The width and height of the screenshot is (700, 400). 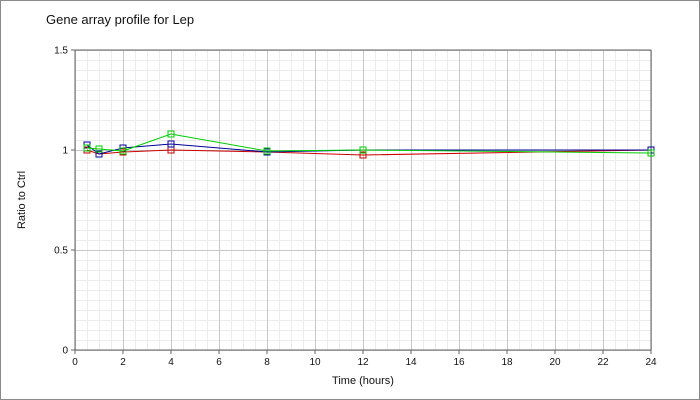 What do you see at coordinates (507, 362) in the screenshot?
I see `x-tick-label: 18` at bounding box center [507, 362].